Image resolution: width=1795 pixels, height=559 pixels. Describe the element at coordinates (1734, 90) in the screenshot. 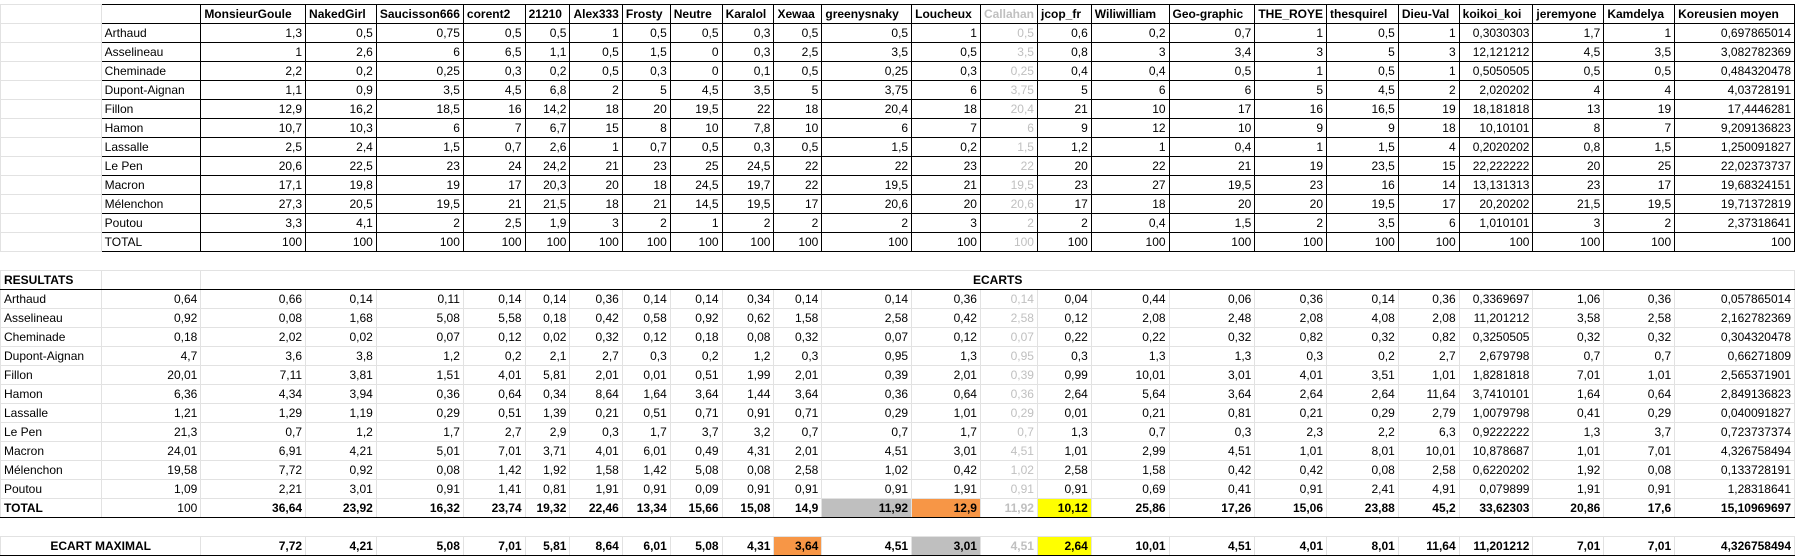

I see `vote-value: 4,03728191` at that location.